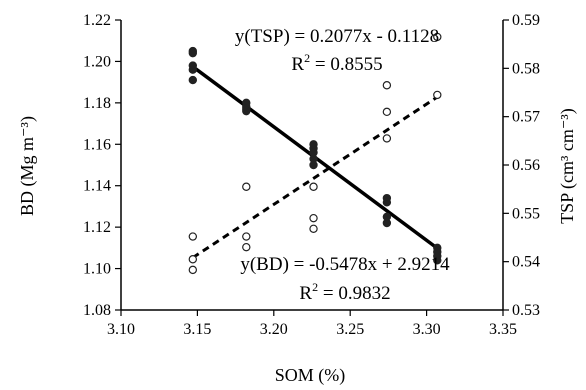  I want to click on tsp-r2-prefix: R, so click(297, 64).